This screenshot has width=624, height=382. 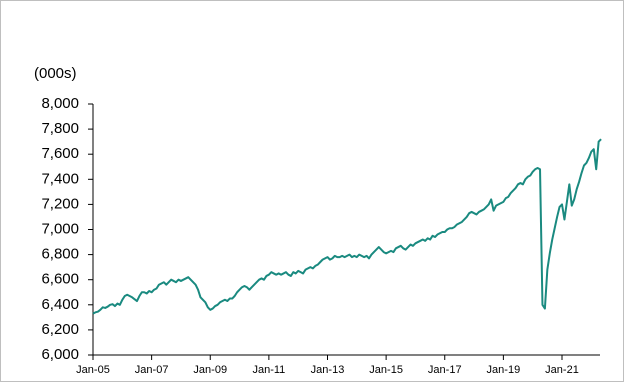 I want to click on y-tick-label: 6,800, so click(x=60, y=254).